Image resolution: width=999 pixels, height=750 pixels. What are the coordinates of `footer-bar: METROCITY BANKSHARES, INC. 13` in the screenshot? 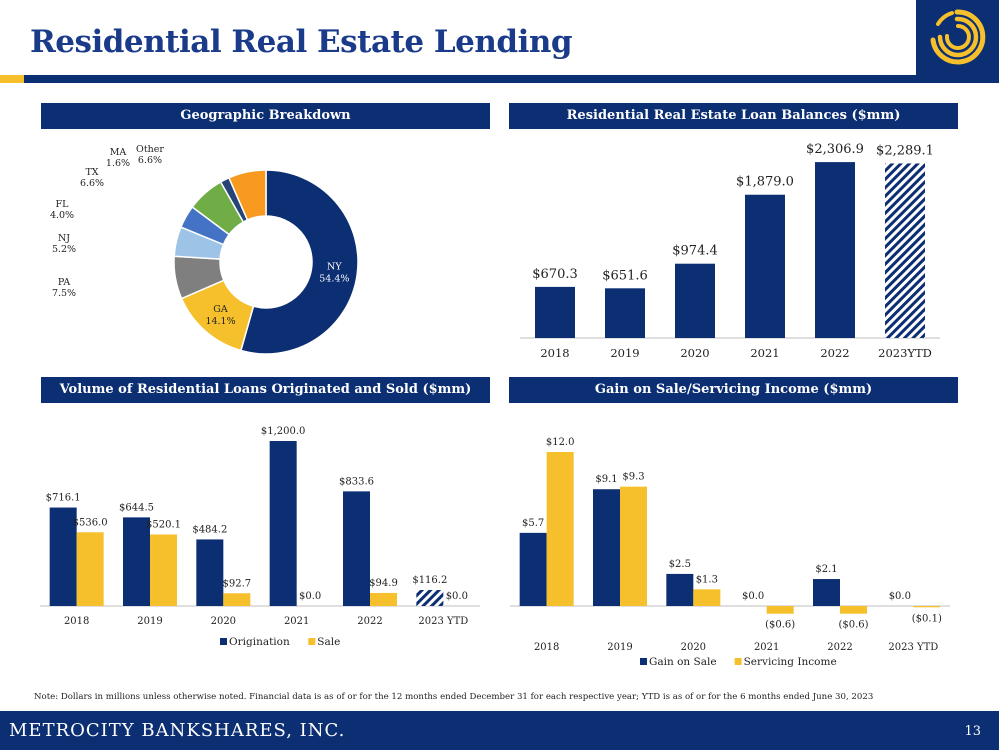 It's located at (499, 730).